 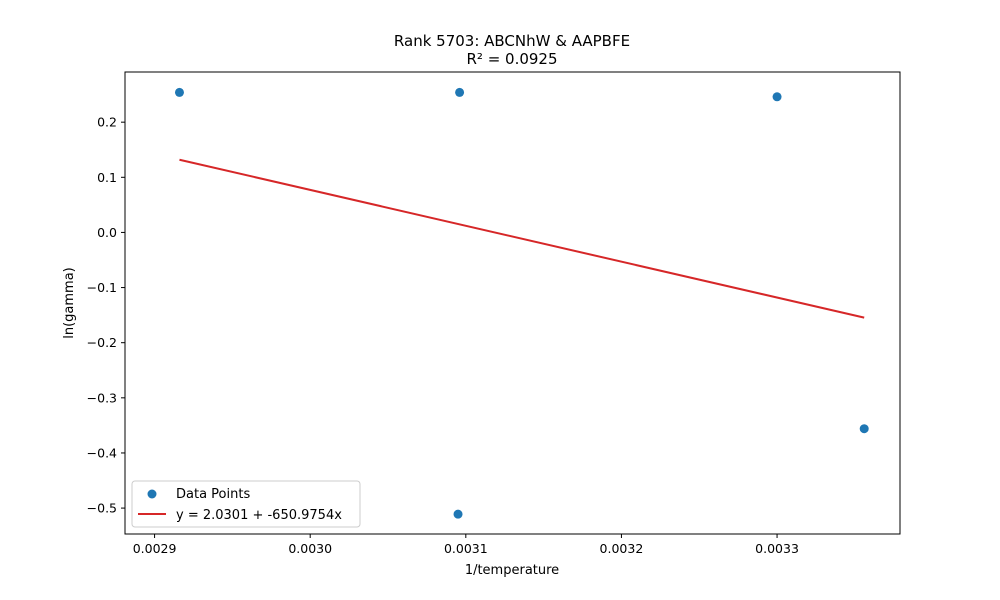 What do you see at coordinates (310, 548) in the screenshot?
I see `x-tick-label: 0.0030` at bounding box center [310, 548].